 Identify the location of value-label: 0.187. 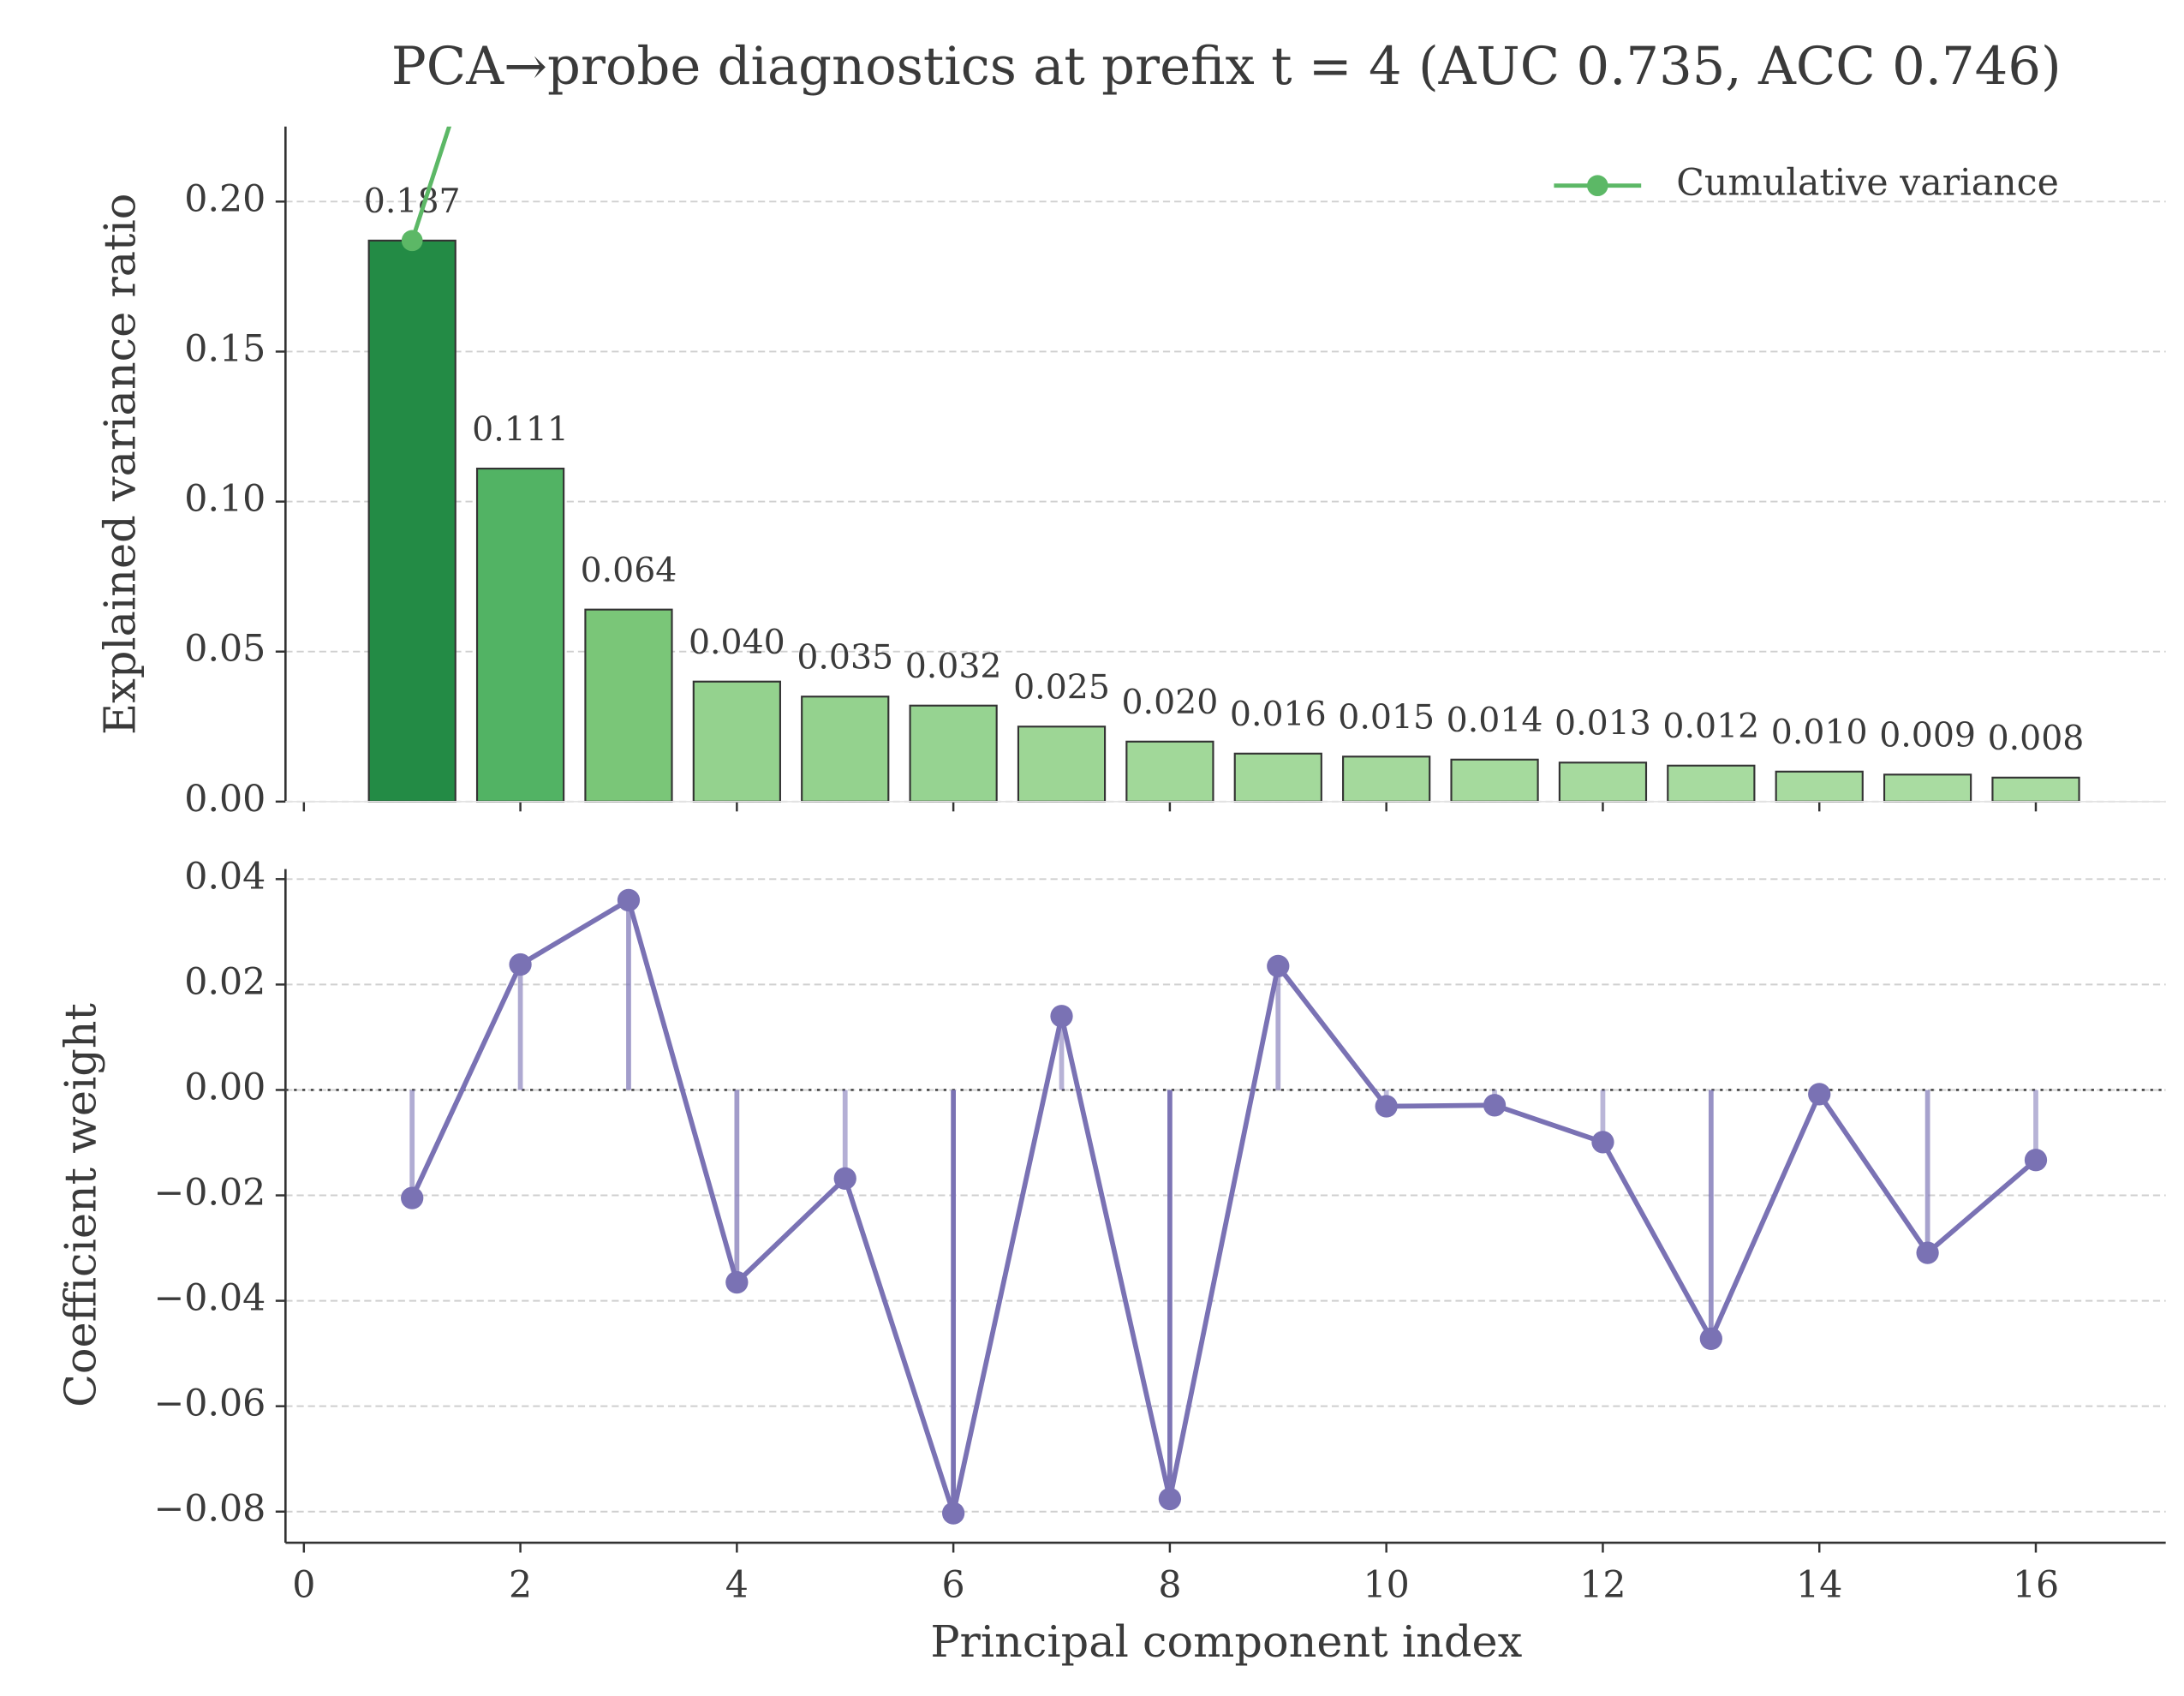
(412, 201).